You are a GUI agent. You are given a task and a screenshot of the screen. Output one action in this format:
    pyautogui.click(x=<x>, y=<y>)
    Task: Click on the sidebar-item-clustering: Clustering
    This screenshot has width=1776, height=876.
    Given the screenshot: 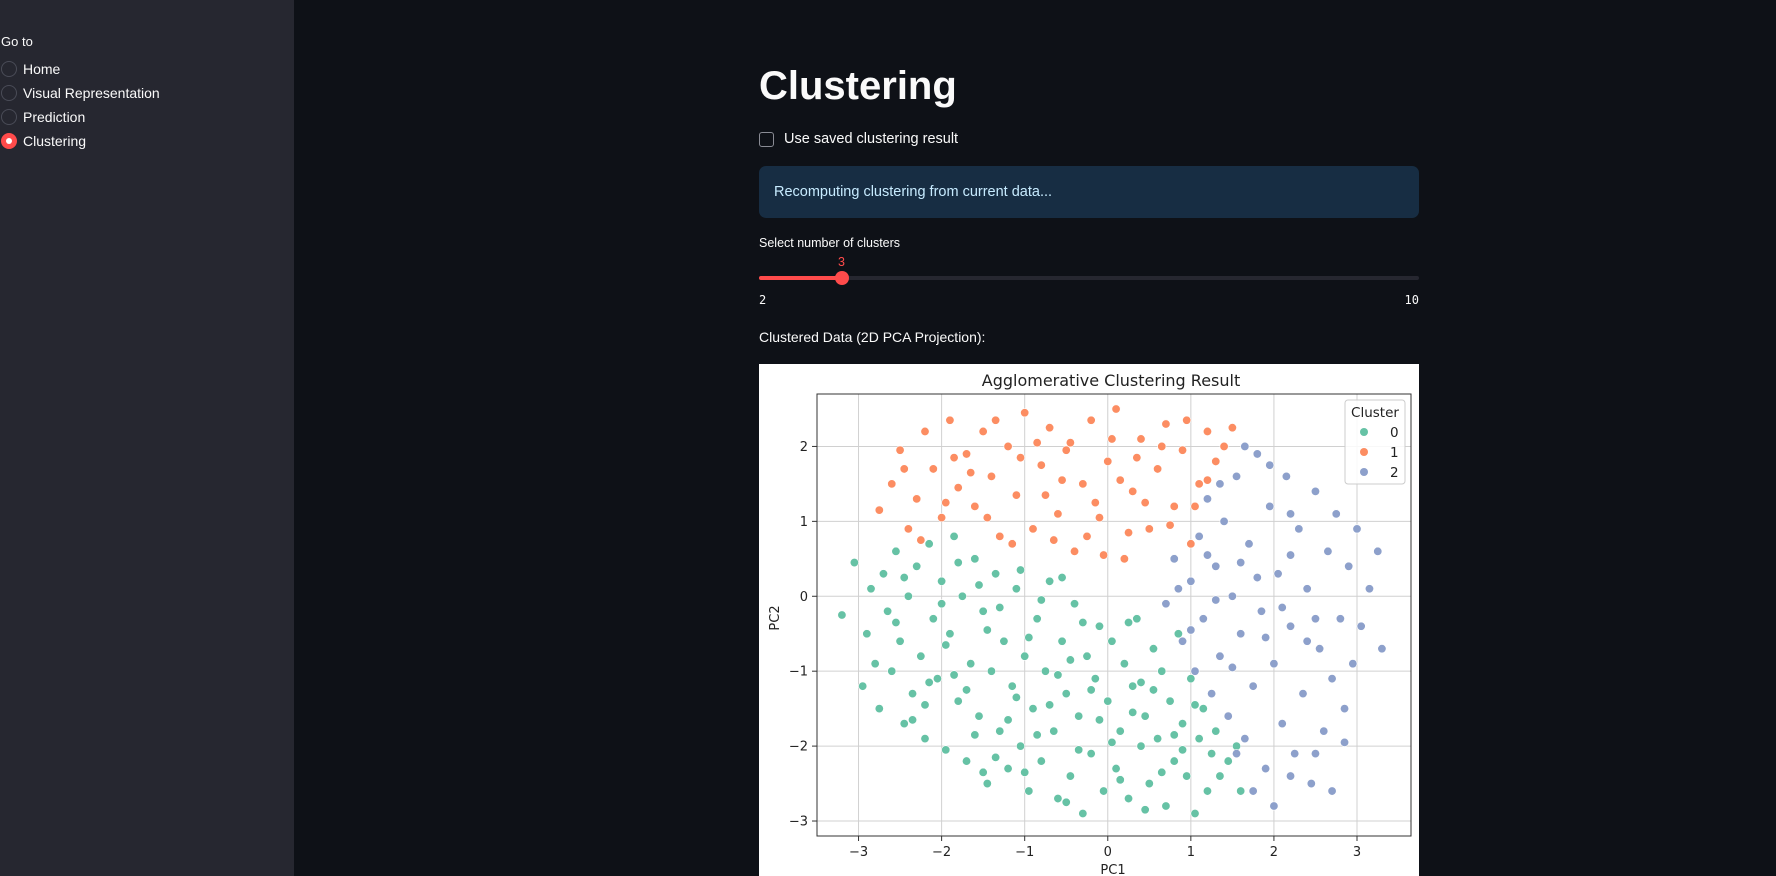 What is the action you would take?
    pyautogui.click(x=43, y=141)
    